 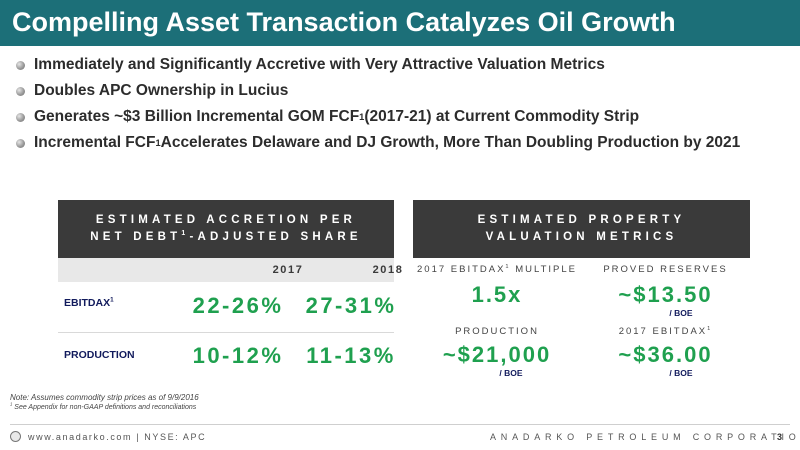 What do you see at coordinates (117, 437) in the screenshot?
I see `footer-website: www.anadarko.com | NYSE: APC` at bounding box center [117, 437].